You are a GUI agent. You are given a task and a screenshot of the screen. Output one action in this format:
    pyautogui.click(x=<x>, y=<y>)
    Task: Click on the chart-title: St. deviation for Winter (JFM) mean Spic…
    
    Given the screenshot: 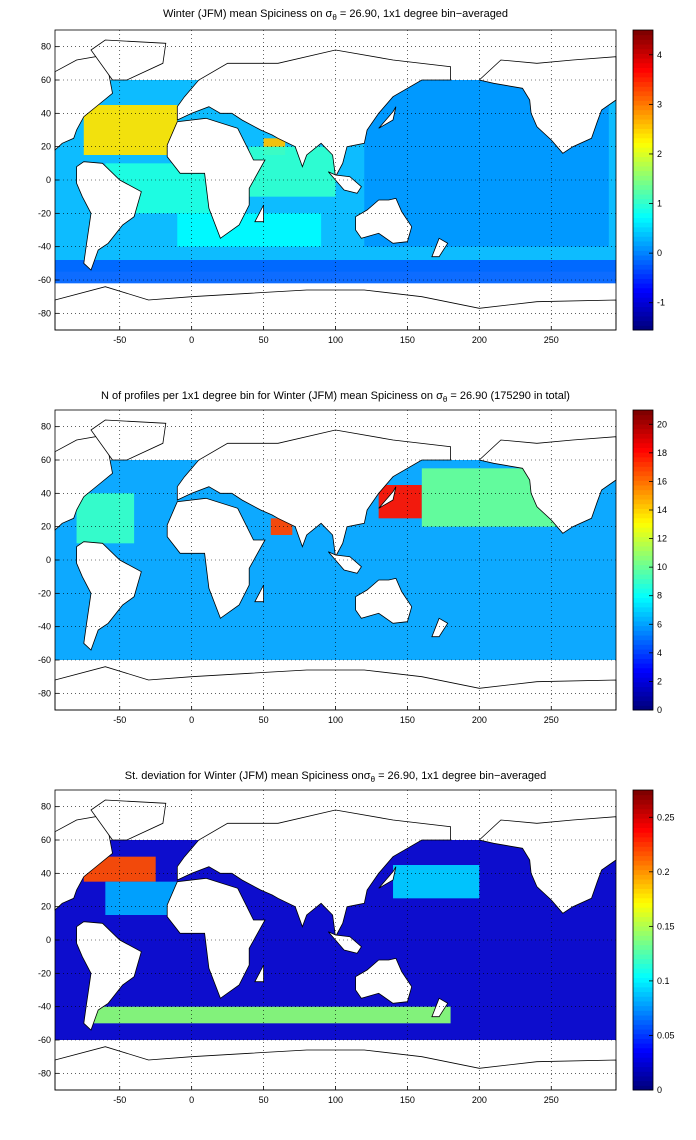 What is the action you would take?
    pyautogui.click(x=336, y=777)
    